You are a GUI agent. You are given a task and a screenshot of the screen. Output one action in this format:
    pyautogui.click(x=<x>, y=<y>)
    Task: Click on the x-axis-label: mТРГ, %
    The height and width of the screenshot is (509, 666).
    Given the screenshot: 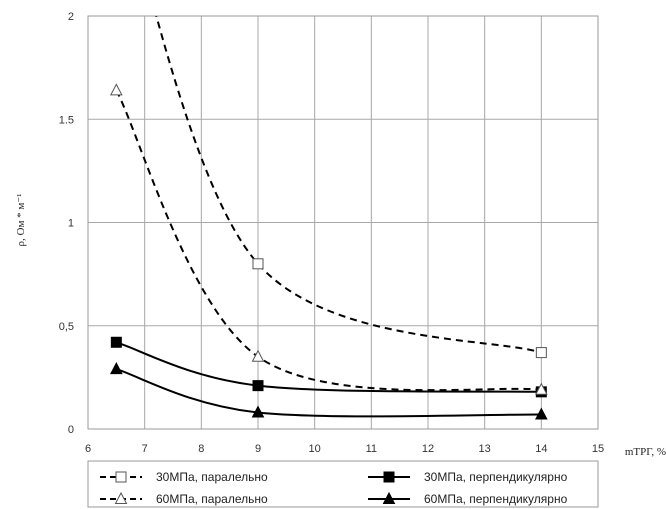 What is the action you would take?
    pyautogui.click(x=645, y=452)
    